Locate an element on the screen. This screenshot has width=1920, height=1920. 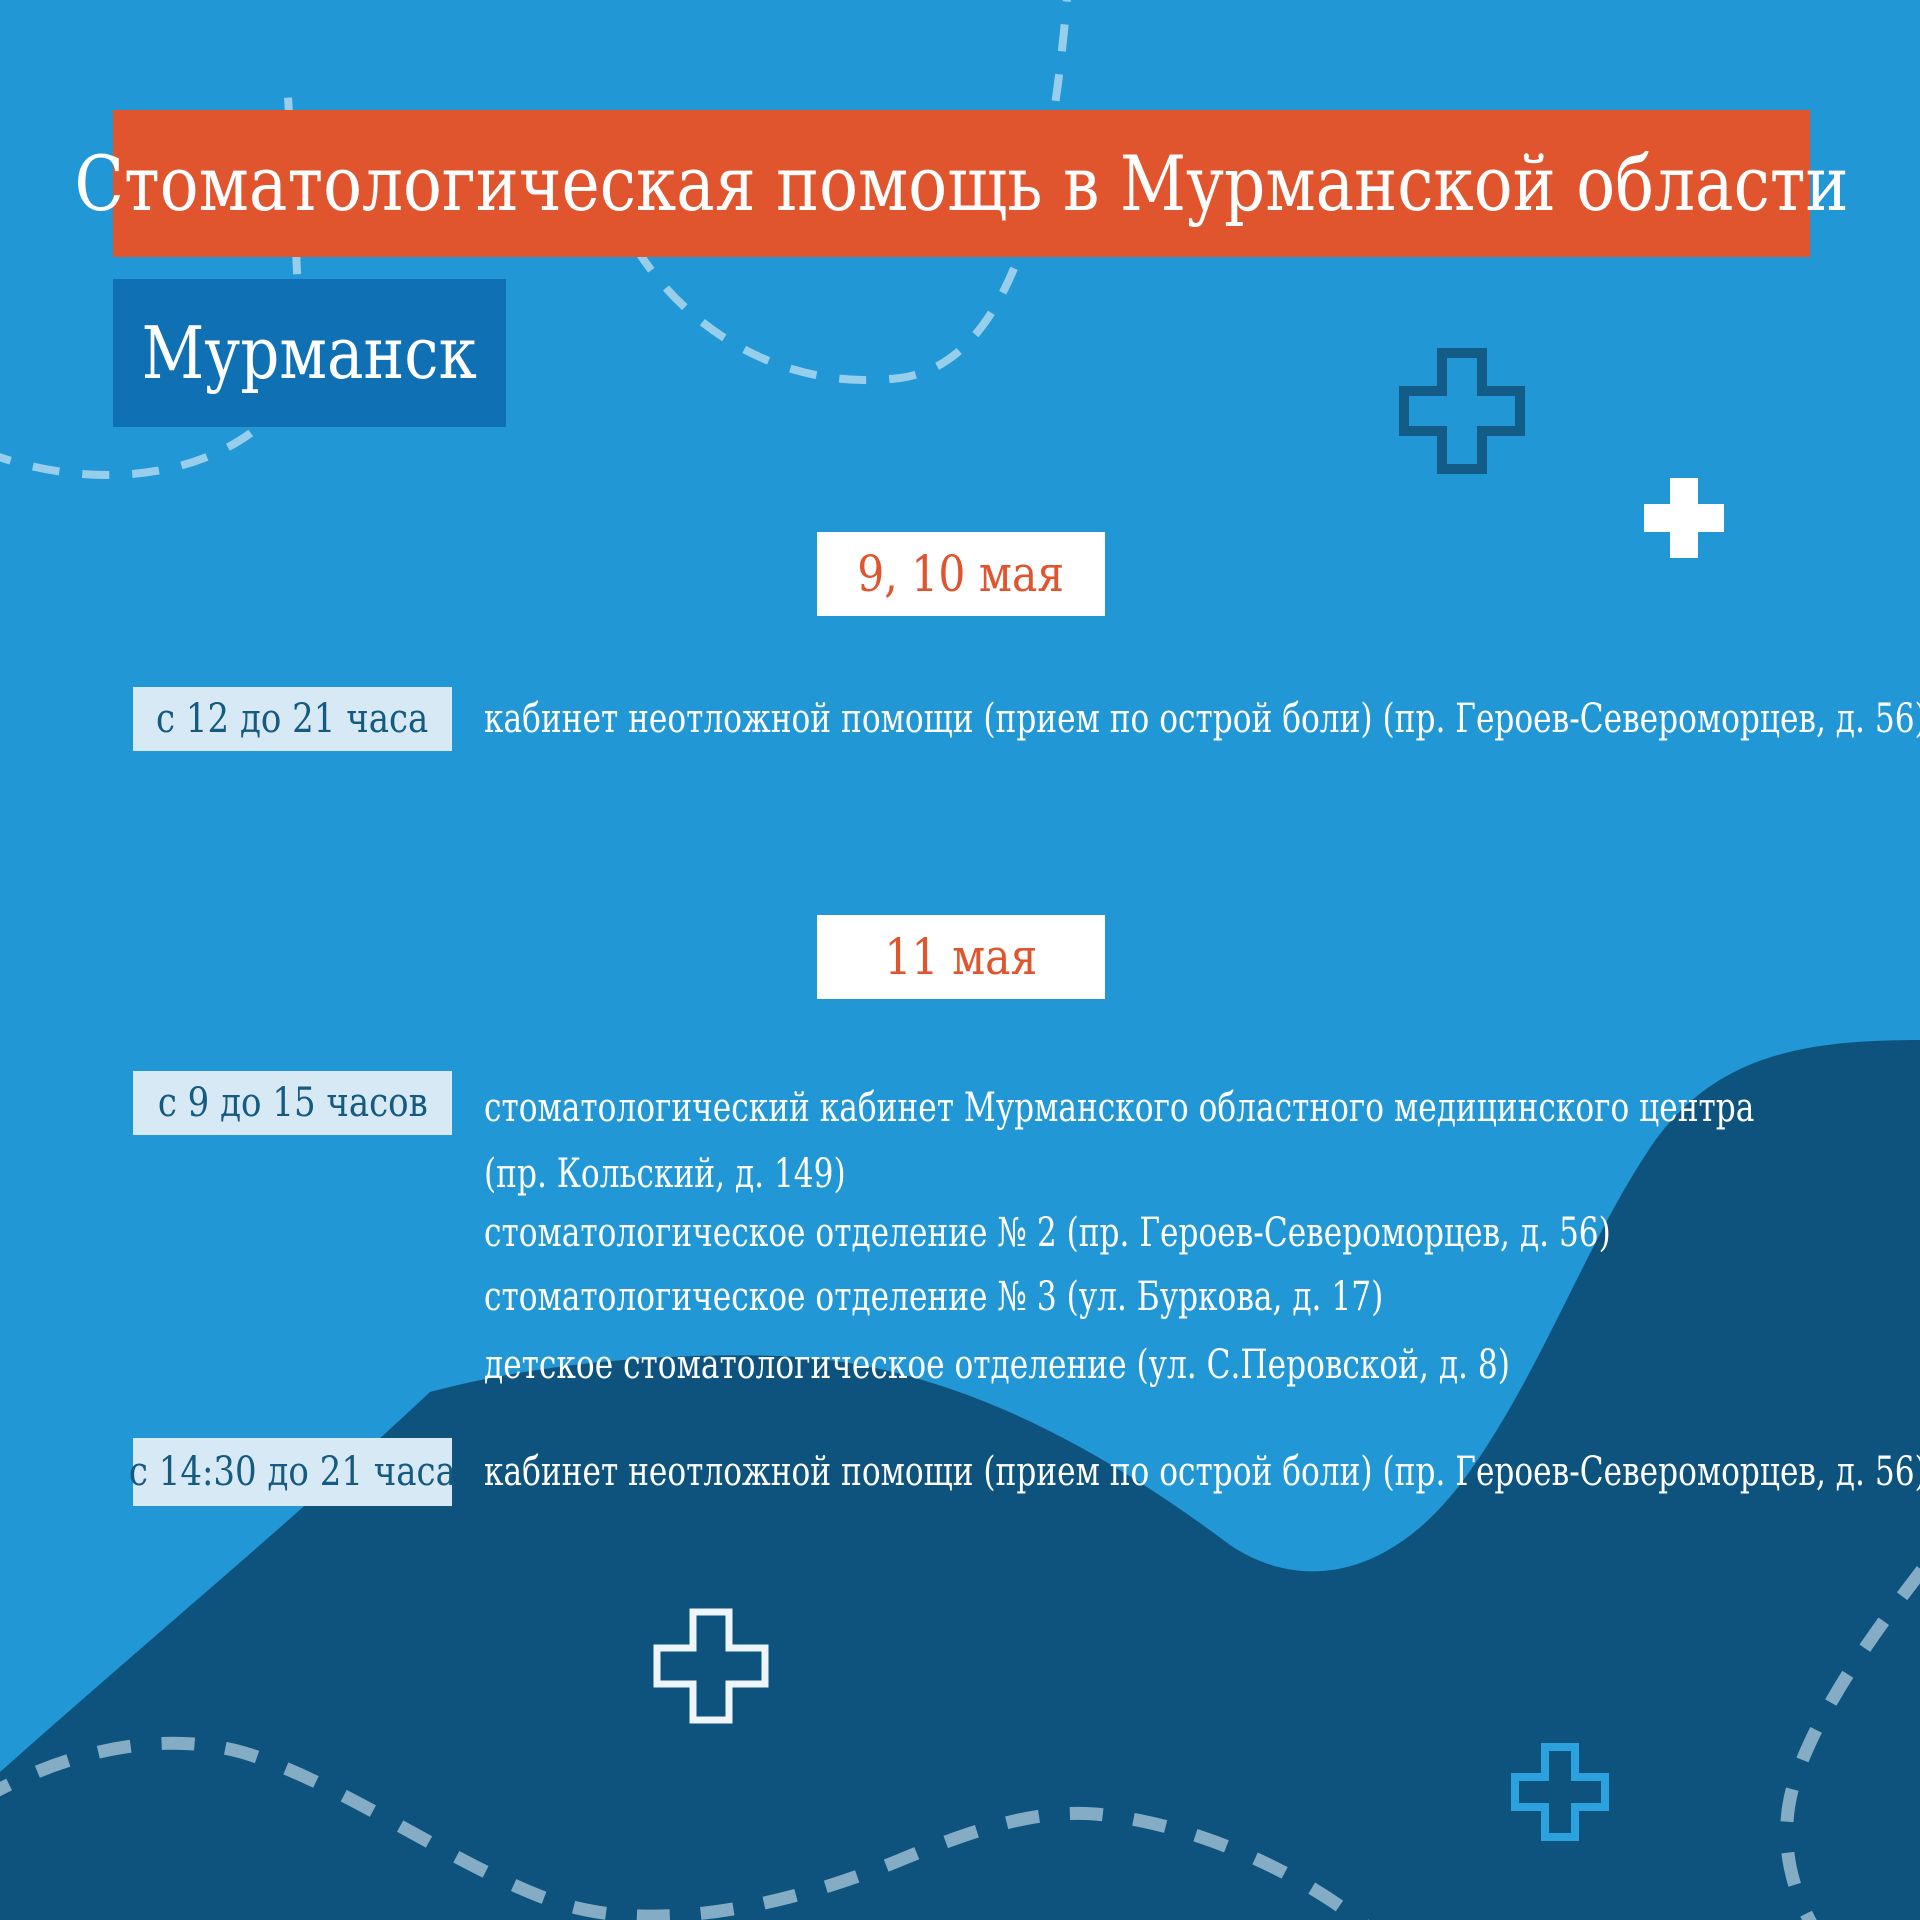
time-label-9-15: с 9 до 15 часов is located at coordinates (292, 1103).